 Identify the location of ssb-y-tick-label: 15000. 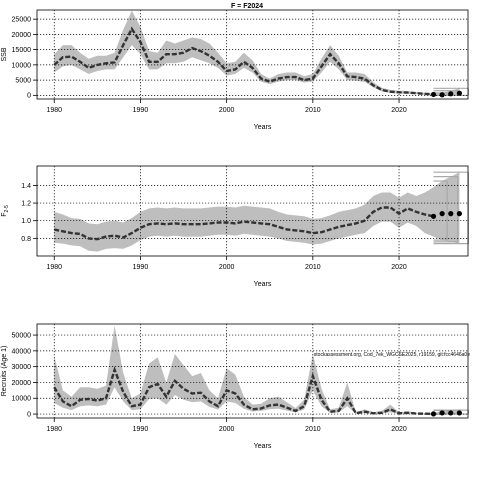
(22, 50).